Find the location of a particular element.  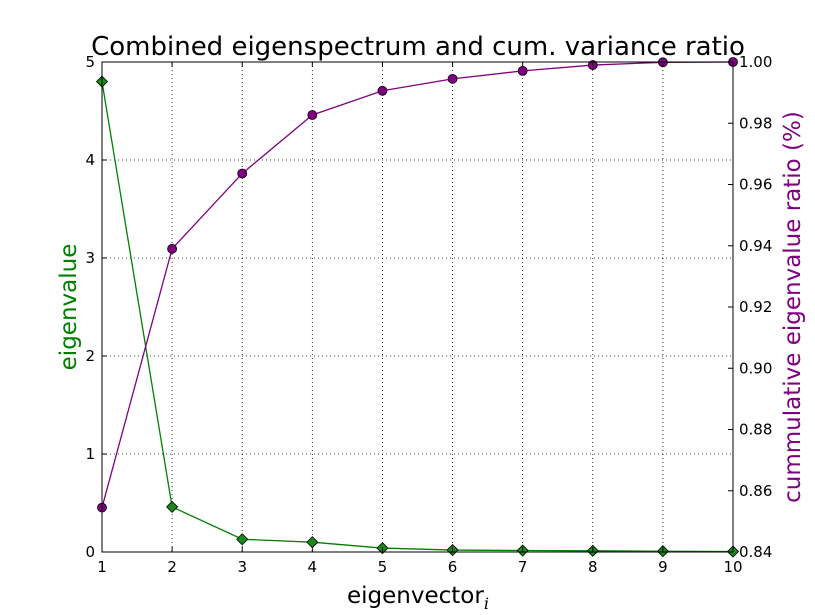

x-tick-label: 6 is located at coordinates (453, 567).